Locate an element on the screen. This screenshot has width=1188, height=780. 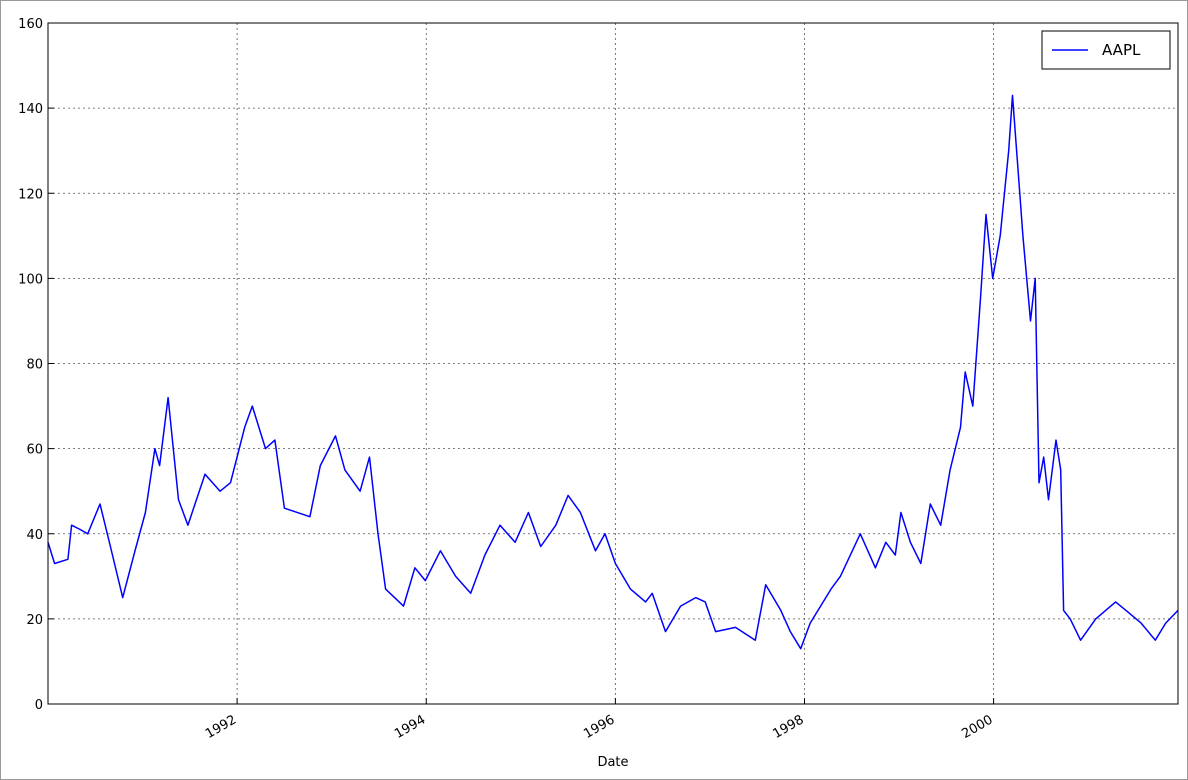
y-tick-label: 100 is located at coordinates (30, 279).